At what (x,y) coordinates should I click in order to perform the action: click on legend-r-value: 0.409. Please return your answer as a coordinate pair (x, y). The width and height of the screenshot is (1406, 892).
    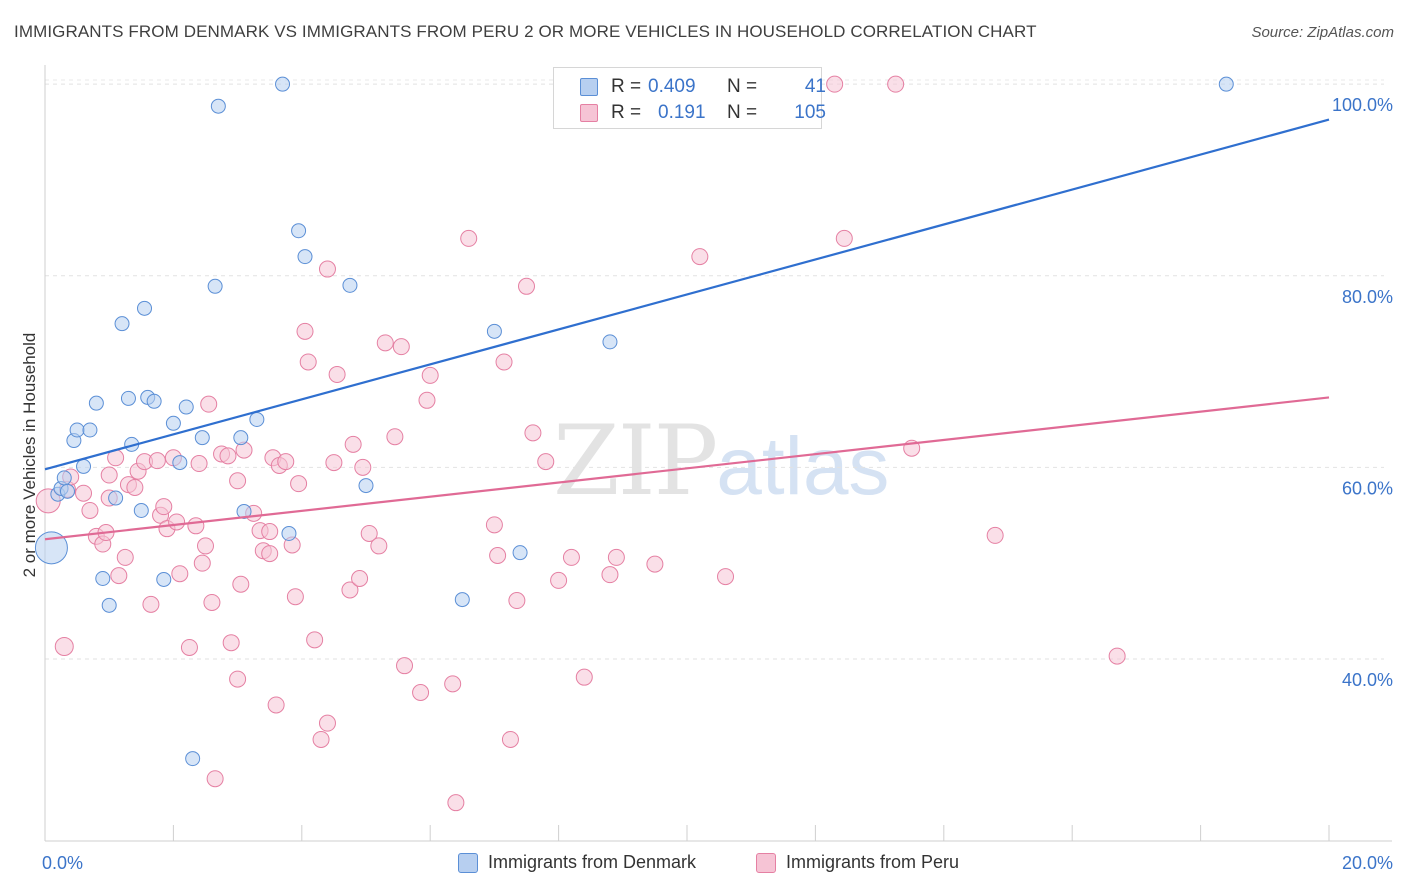
    Looking at the image, I should click on (672, 86).